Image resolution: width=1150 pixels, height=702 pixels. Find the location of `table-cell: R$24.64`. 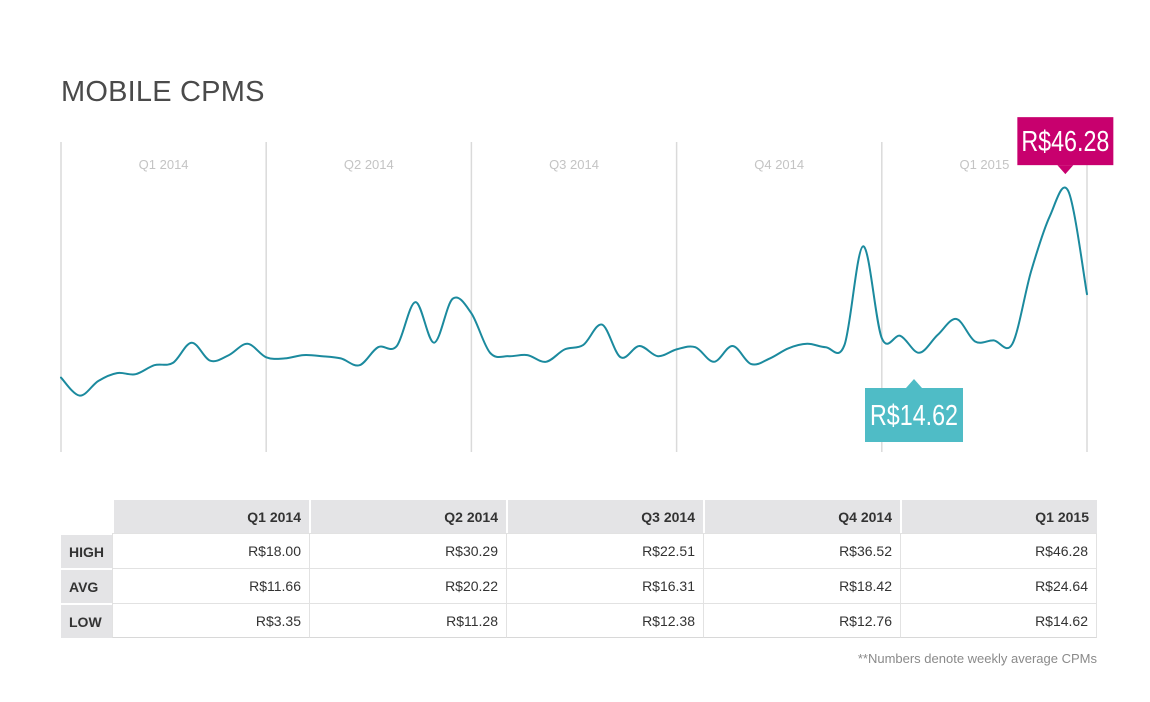

table-cell: R$24.64 is located at coordinates (998, 585).